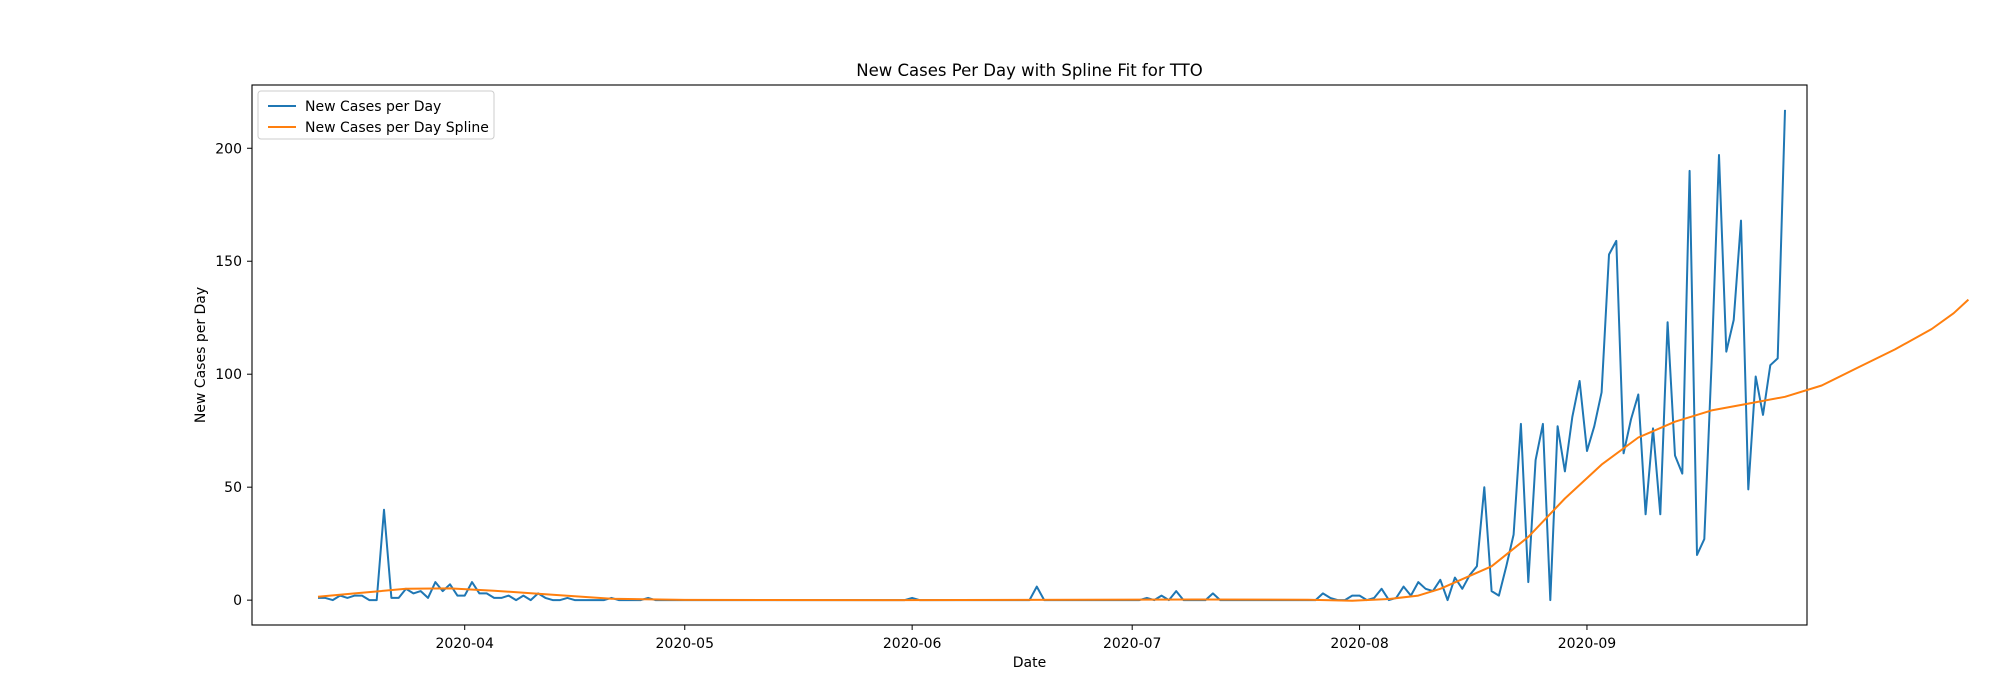 This screenshot has width=2000, height=700. I want to click on x-tick-label: 2020-08, so click(1359, 644).